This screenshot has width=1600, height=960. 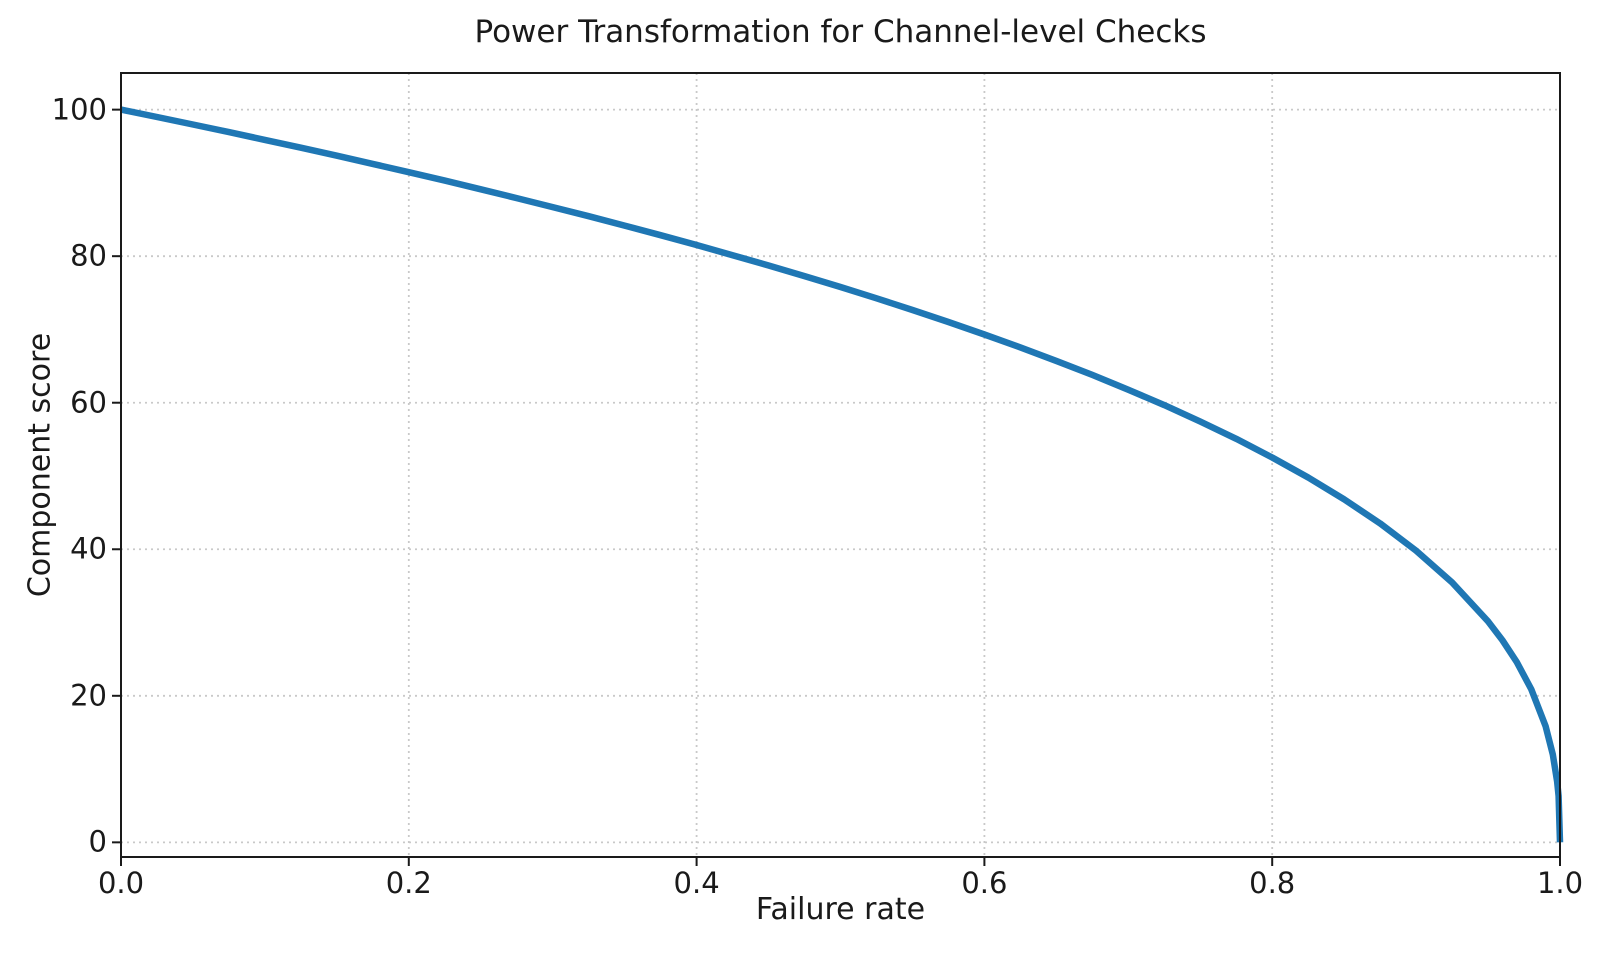 What do you see at coordinates (840, 909) in the screenshot?
I see `x-axis-label: Failure rate` at bounding box center [840, 909].